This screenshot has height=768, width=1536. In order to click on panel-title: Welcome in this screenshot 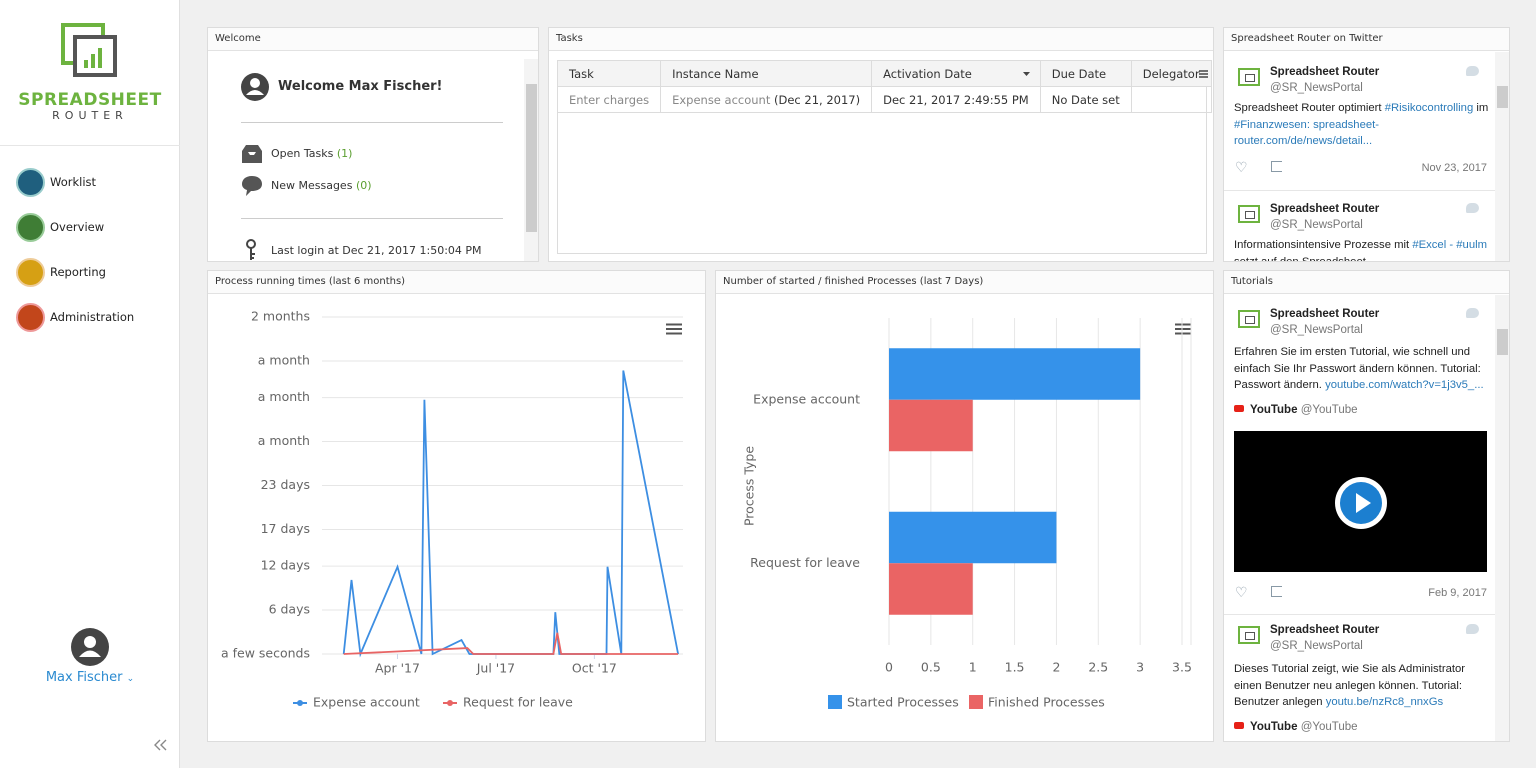, I will do `click(373, 39)`.